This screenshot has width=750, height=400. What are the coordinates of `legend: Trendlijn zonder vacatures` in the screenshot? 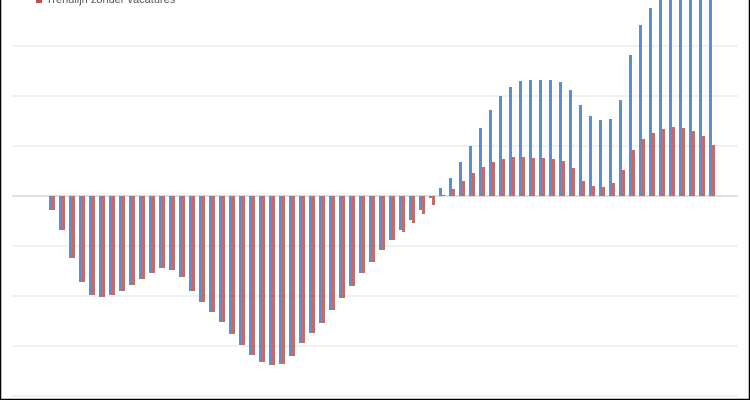 It's located at (106, 3).